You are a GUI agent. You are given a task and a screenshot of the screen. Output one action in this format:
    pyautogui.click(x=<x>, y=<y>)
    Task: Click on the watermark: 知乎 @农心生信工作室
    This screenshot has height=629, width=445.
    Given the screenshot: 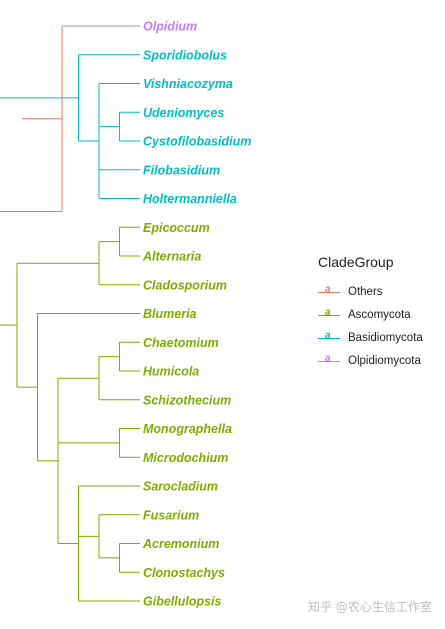 What is the action you would take?
    pyautogui.click(x=370, y=607)
    